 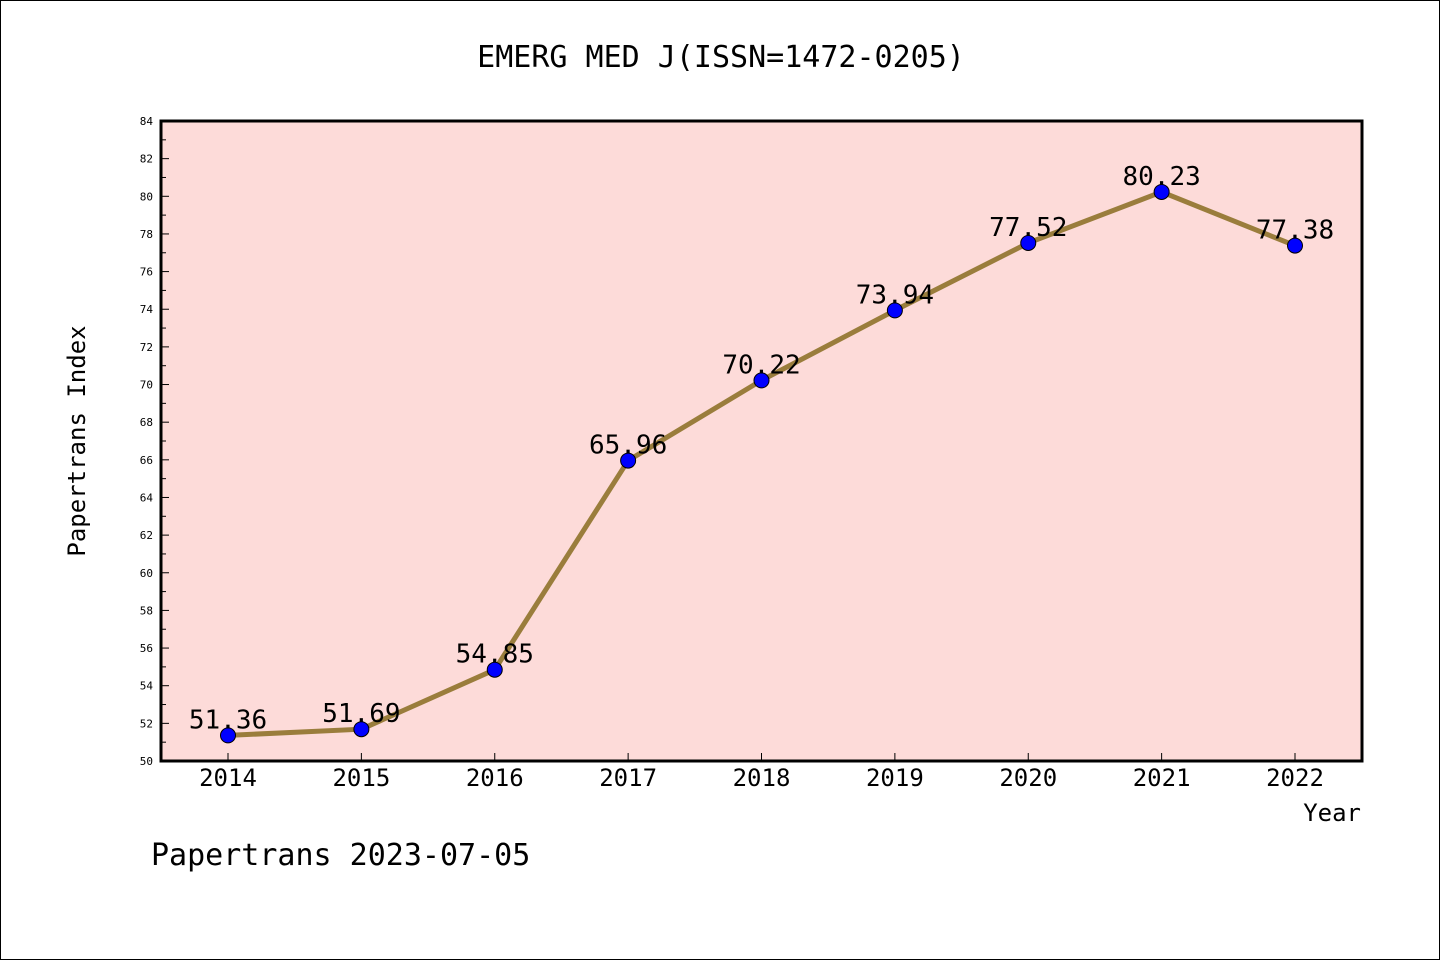 I want to click on y-tick-label: 60, so click(x=146, y=573).